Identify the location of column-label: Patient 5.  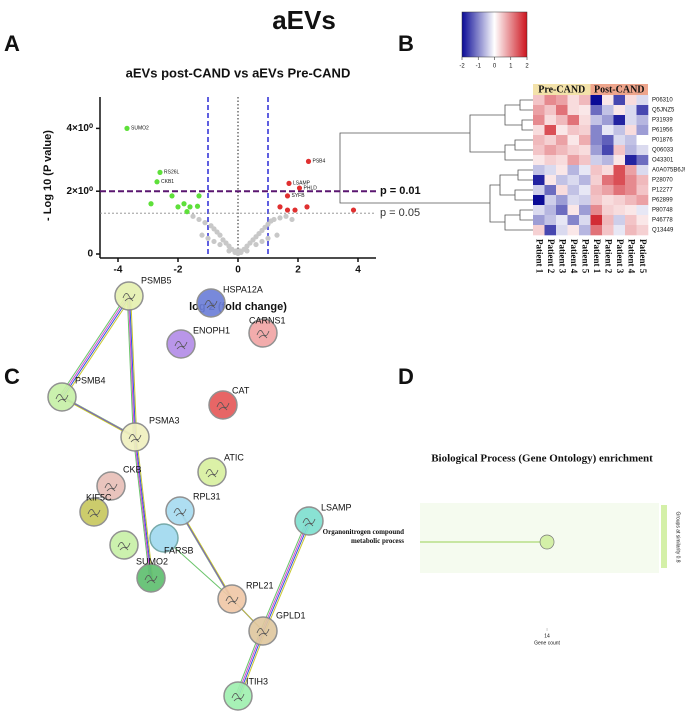
(643, 256).